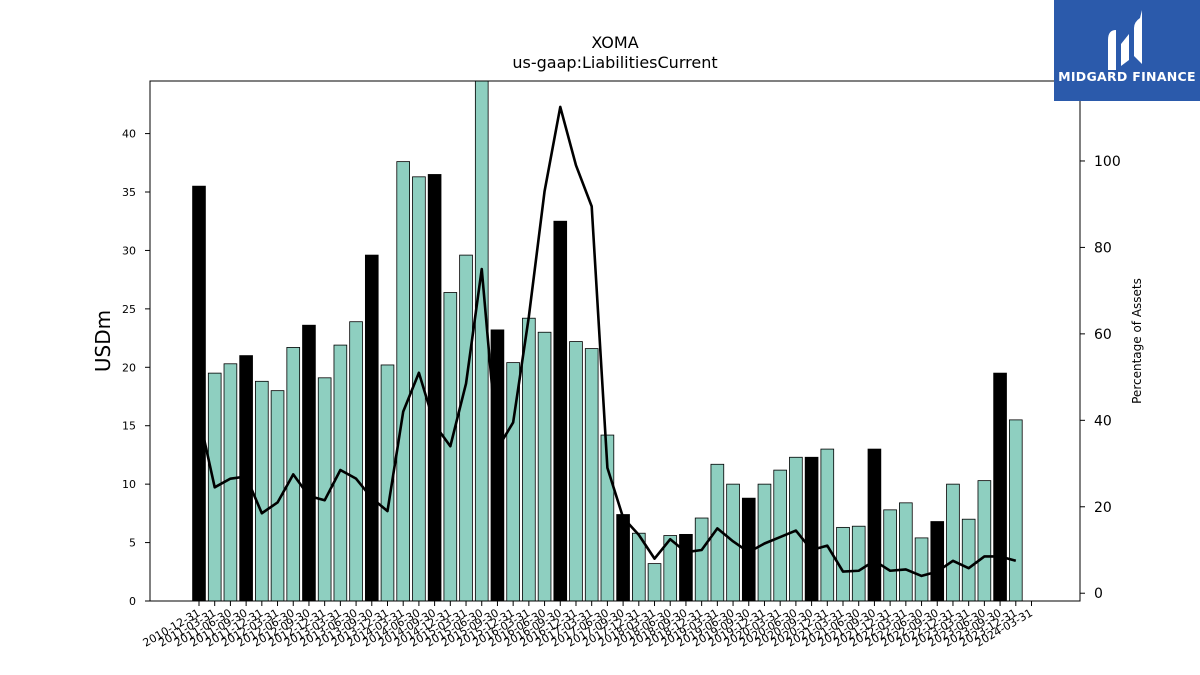 Image resolution: width=1200 pixels, height=675 pixels. Describe the element at coordinates (129, 426) in the screenshot. I see `y-tick-label: 15` at that location.